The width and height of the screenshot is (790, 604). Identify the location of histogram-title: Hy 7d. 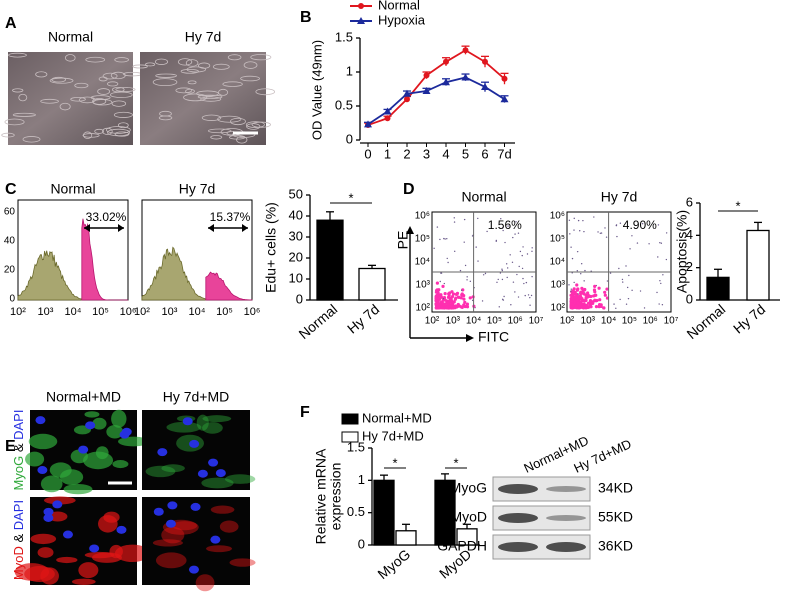
(197, 189).